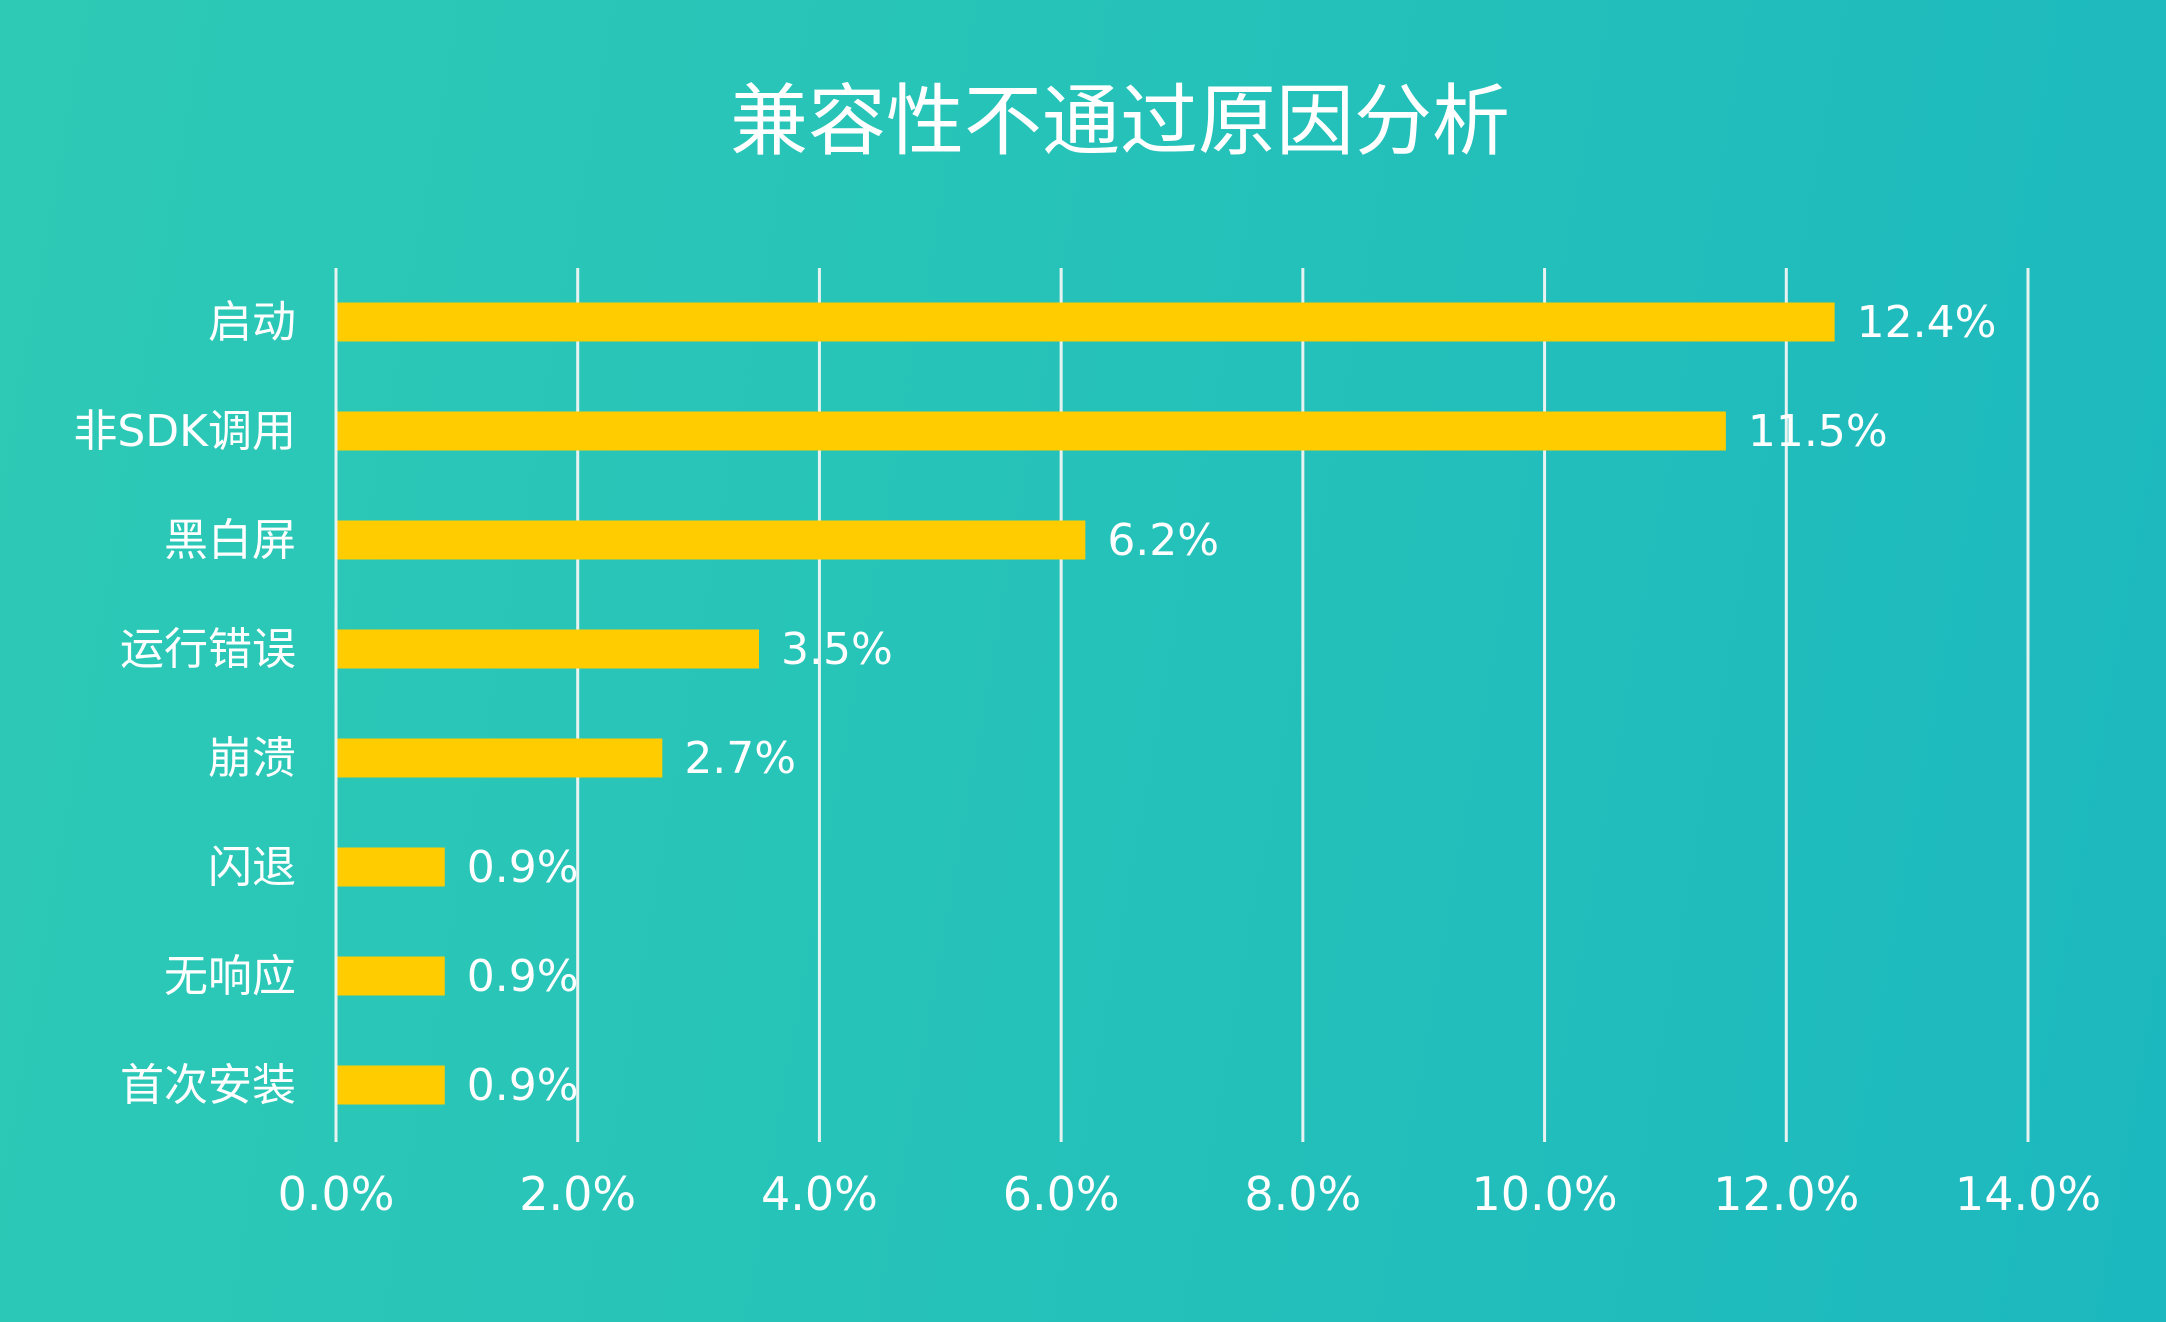 Image resolution: width=2166 pixels, height=1322 pixels. I want to click on category-label: 启动, so click(252, 322).